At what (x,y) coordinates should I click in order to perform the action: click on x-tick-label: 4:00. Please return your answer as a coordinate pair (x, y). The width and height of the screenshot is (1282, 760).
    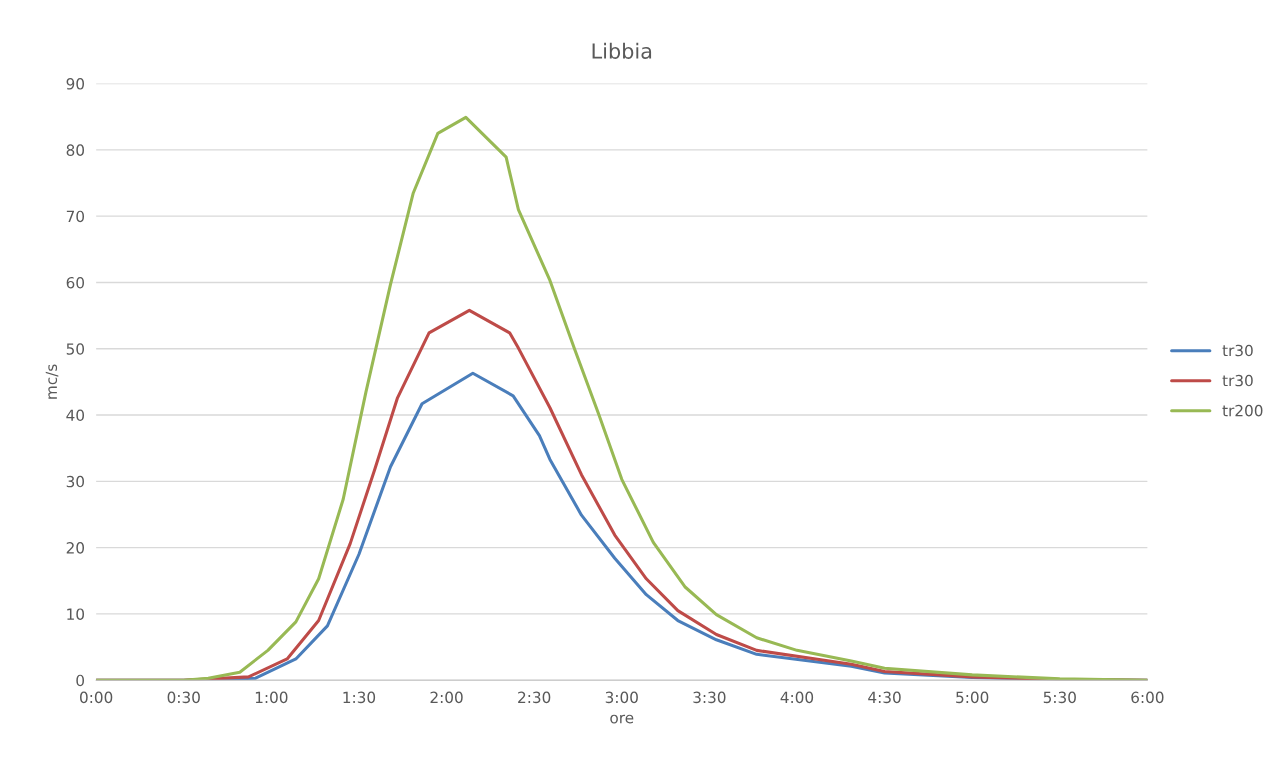
    Looking at the image, I should click on (797, 697).